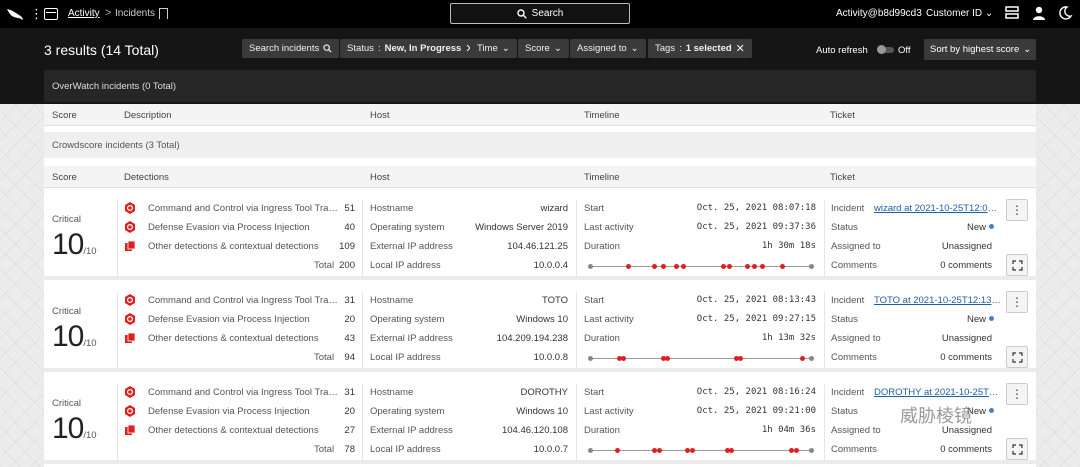 This screenshot has width=1080, height=467. Describe the element at coordinates (84, 13) in the screenshot. I see `breadcrumb-activity: Activity` at that location.